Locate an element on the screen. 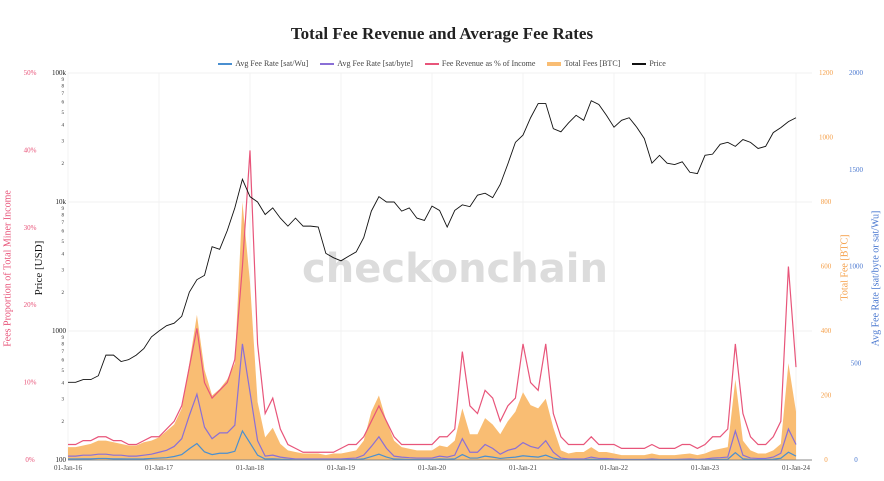 This screenshot has height=481, width=884. fee-rate-tick-label: 1000 is located at coordinates (856, 267).